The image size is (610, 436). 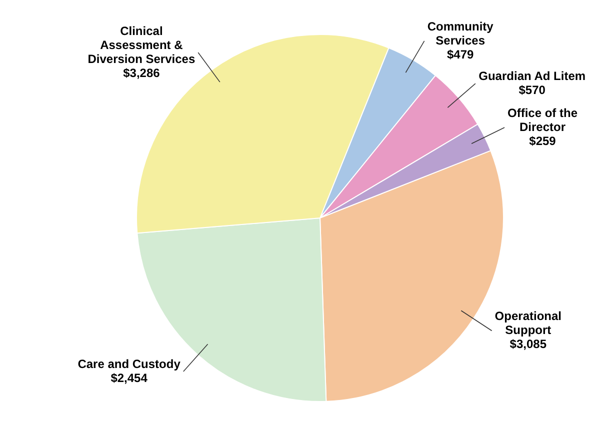 What do you see at coordinates (141, 73) in the screenshot?
I see `data-label: $3,286` at bounding box center [141, 73].